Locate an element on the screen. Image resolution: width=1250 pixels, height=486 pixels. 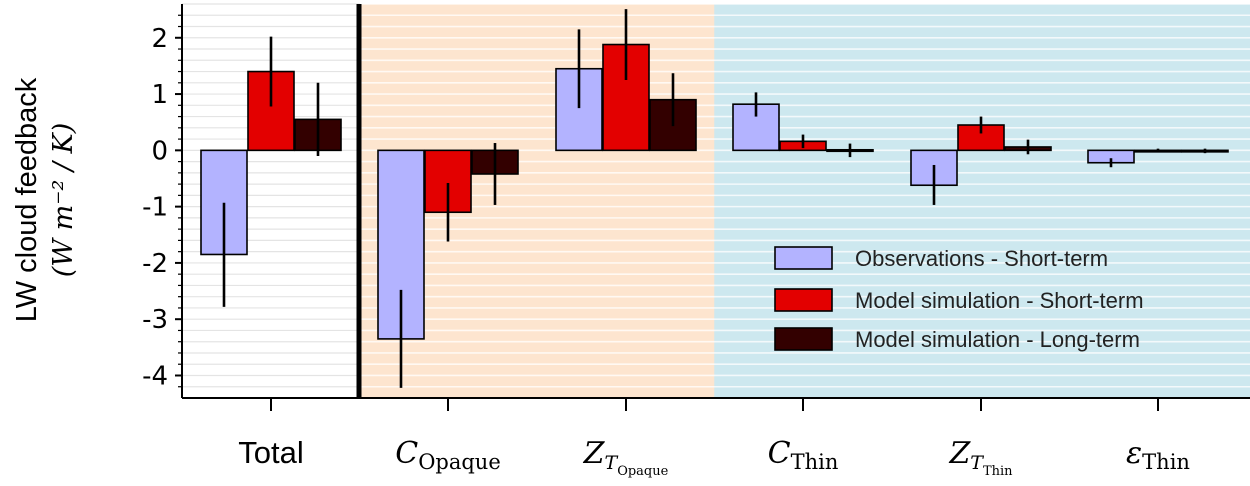
x-tick-label-2: ZTOpaque is located at coordinates (626, 457).